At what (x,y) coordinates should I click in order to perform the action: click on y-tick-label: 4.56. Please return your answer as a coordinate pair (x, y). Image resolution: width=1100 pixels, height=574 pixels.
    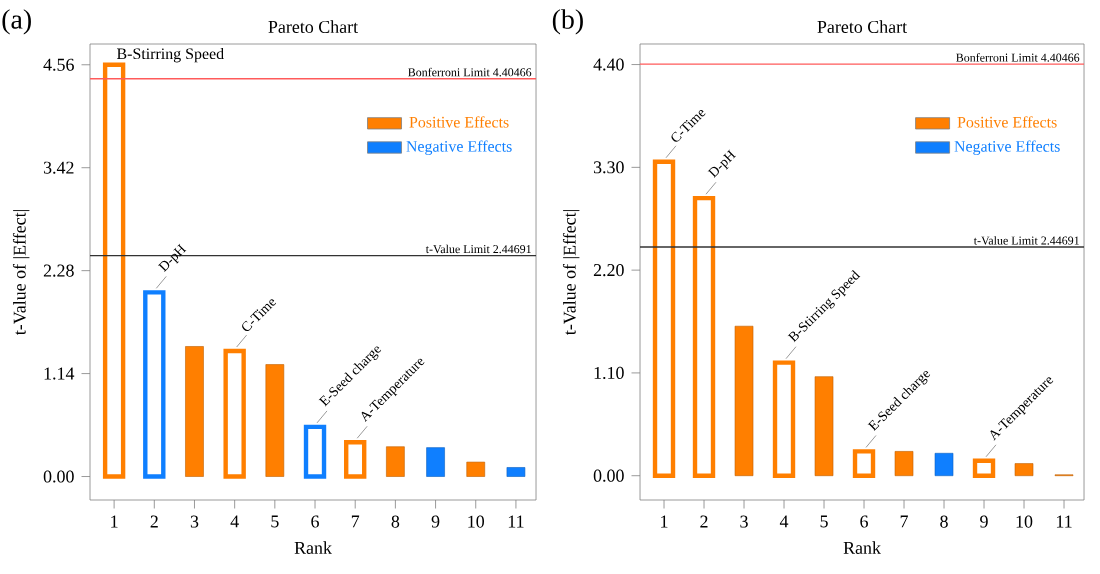
    Looking at the image, I should click on (58, 64).